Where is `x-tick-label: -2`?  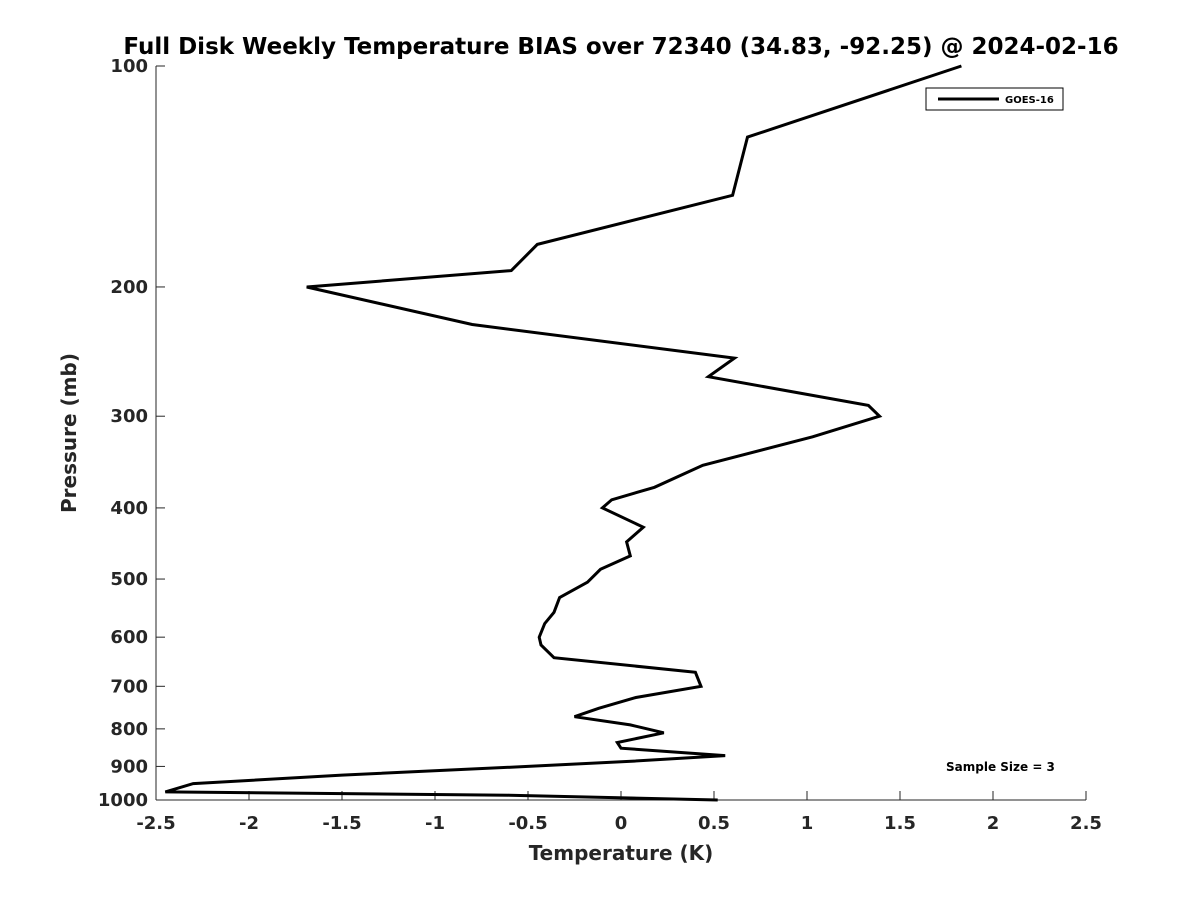
x-tick-label: -2 is located at coordinates (249, 823).